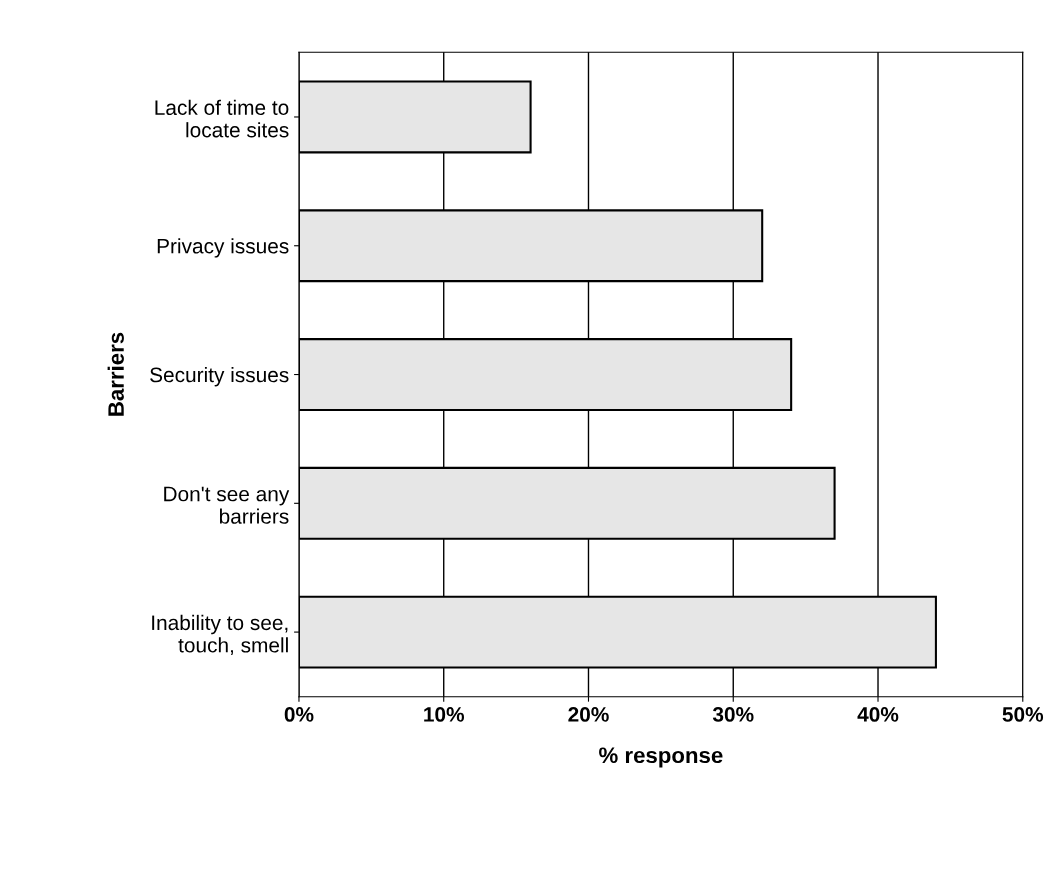 This screenshot has width=1049, height=871. What do you see at coordinates (661, 757) in the screenshot?
I see `x-axis-title: % response` at bounding box center [661, 757].